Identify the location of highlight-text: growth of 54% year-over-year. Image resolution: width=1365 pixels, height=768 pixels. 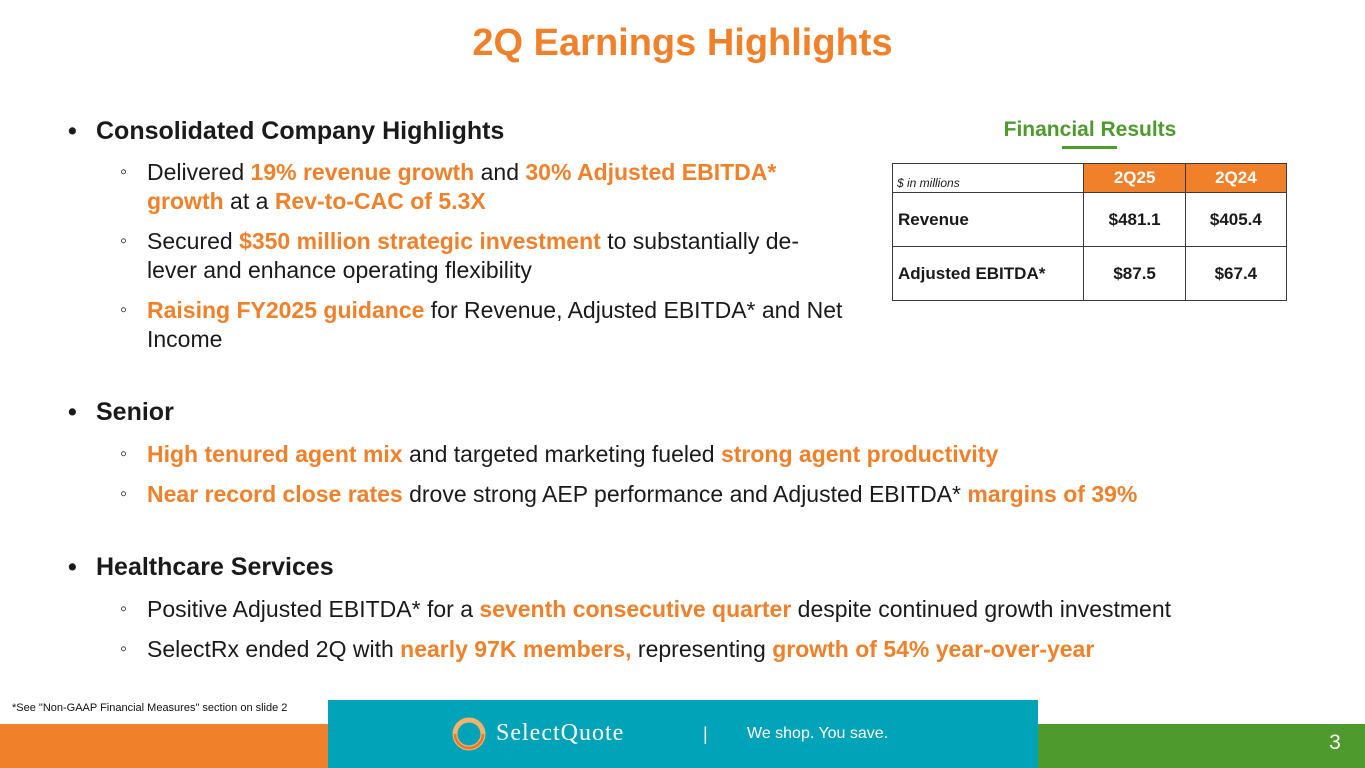
(933, 649).